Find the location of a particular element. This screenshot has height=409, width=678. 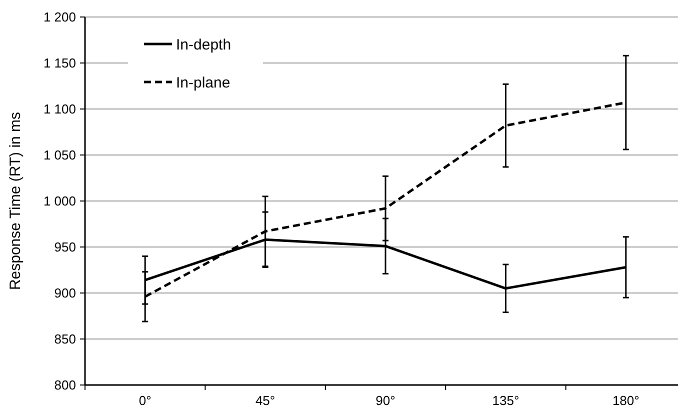

y-tick-label: 1 000 is located at coordinates (59, 201).